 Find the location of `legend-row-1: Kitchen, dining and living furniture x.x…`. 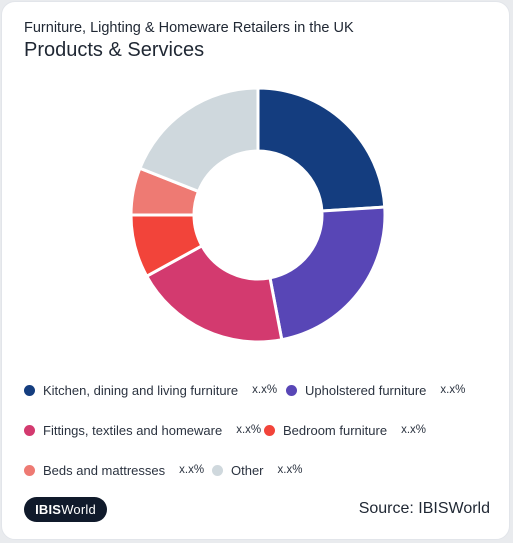

legend-row-1: Kitchen, dining and living furniture x.x… is located at coordinates (244, 390).